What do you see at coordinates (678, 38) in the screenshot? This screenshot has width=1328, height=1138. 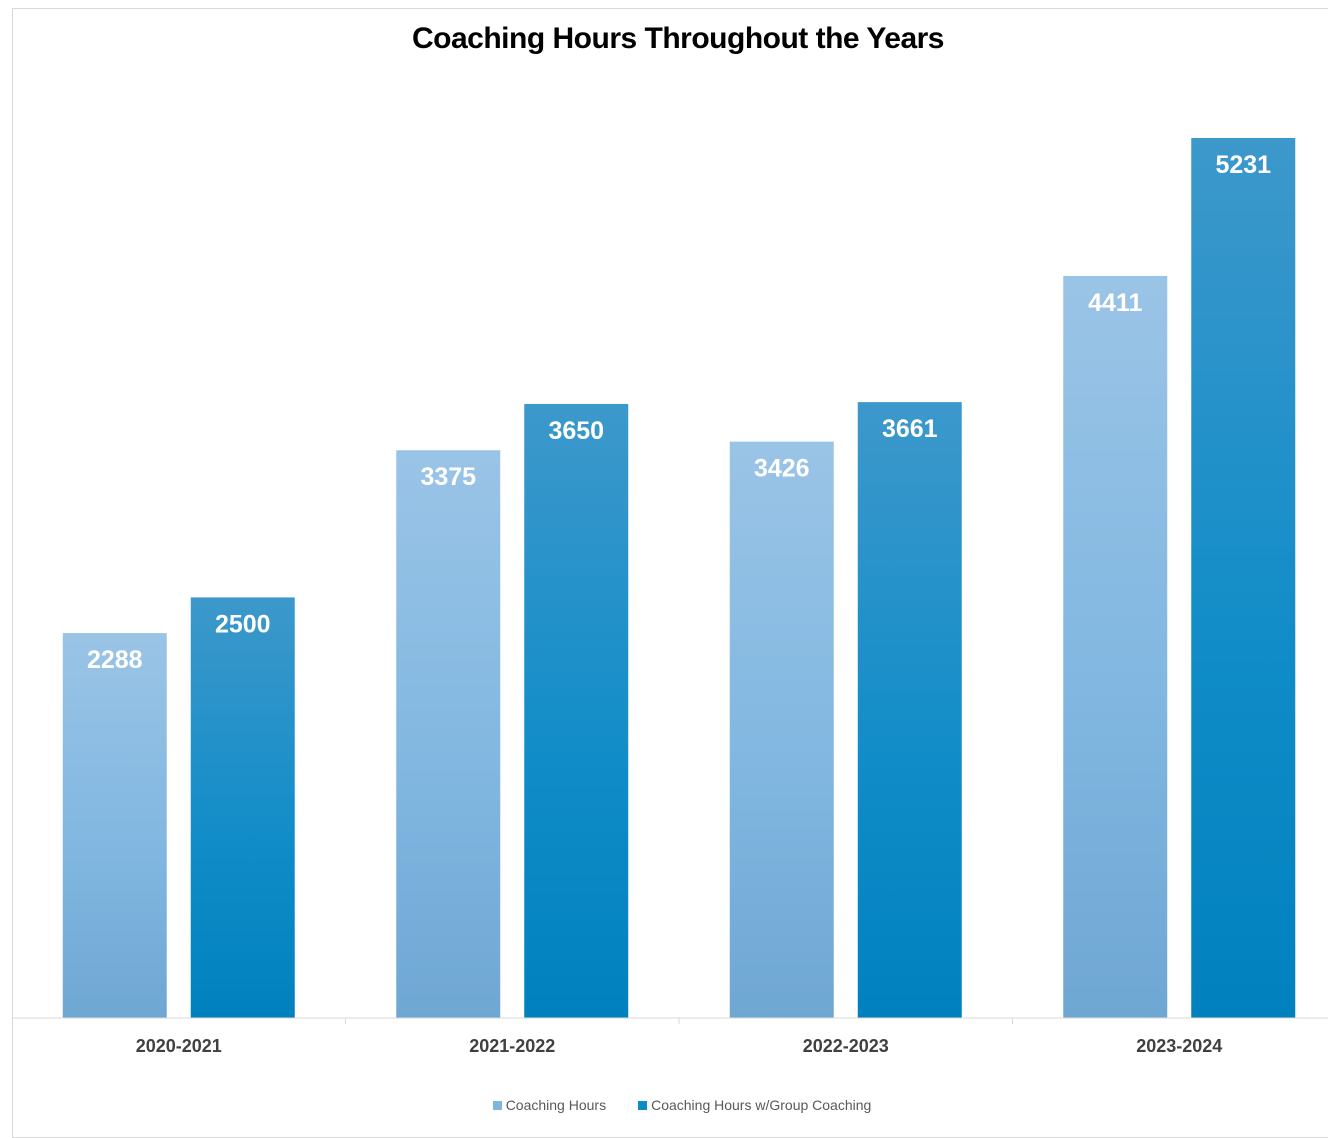 I see `chart-title: Coaching Hours Throughout the Years` at bounding box center [678, 38].